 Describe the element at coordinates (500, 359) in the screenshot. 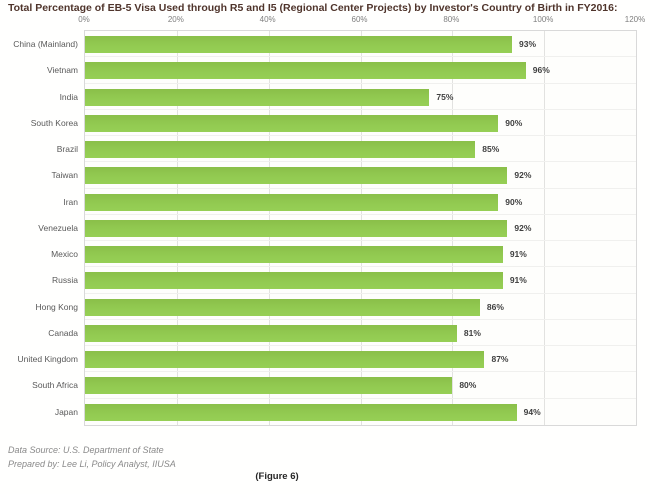

I see `value-label: 87%` at that location.